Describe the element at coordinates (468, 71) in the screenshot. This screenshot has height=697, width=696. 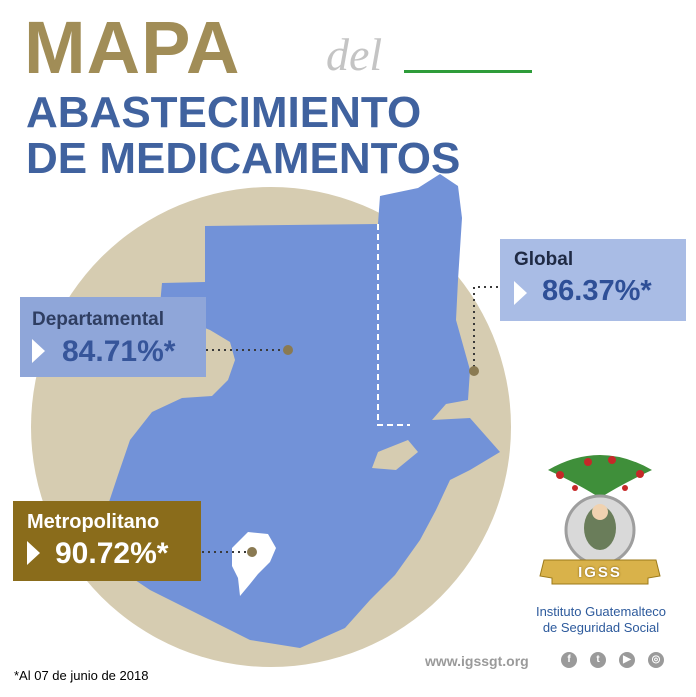
I see `title-underline` at that location.